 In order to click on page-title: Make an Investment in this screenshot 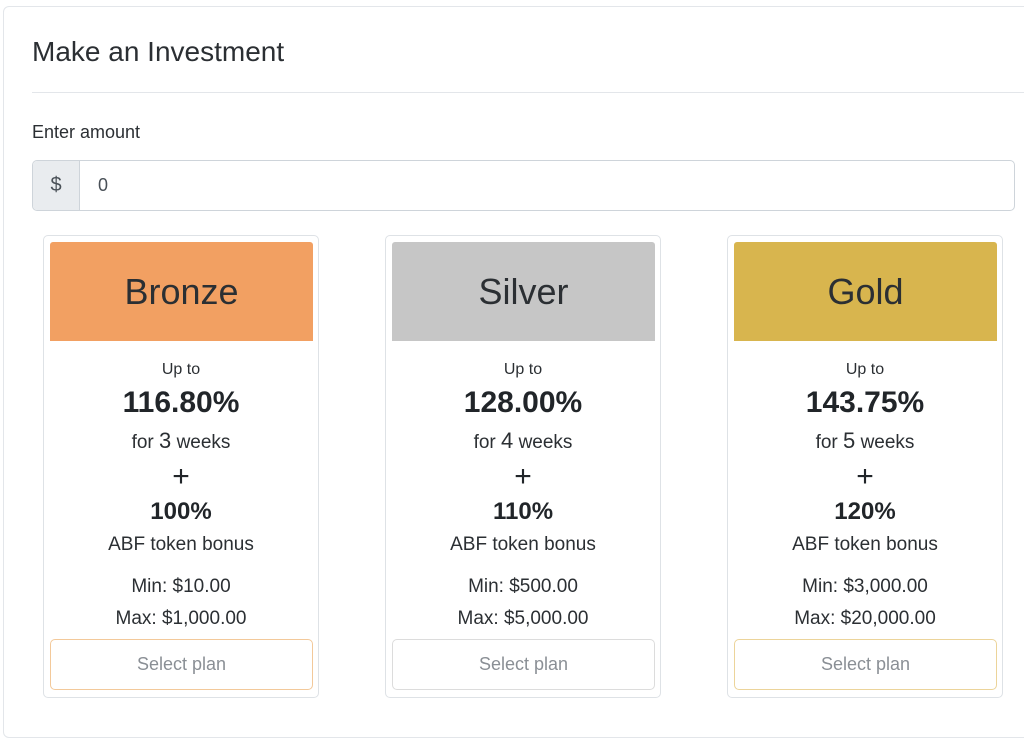, I will do `click(158, 51)`.